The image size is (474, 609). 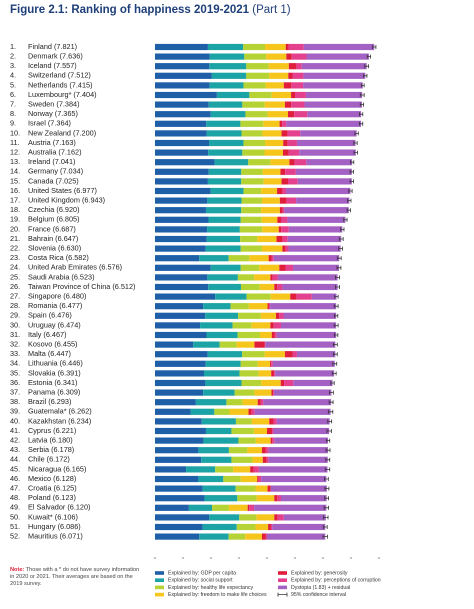 I want to click on category-label: Denmark (7.636), so click(x=55, y=56).